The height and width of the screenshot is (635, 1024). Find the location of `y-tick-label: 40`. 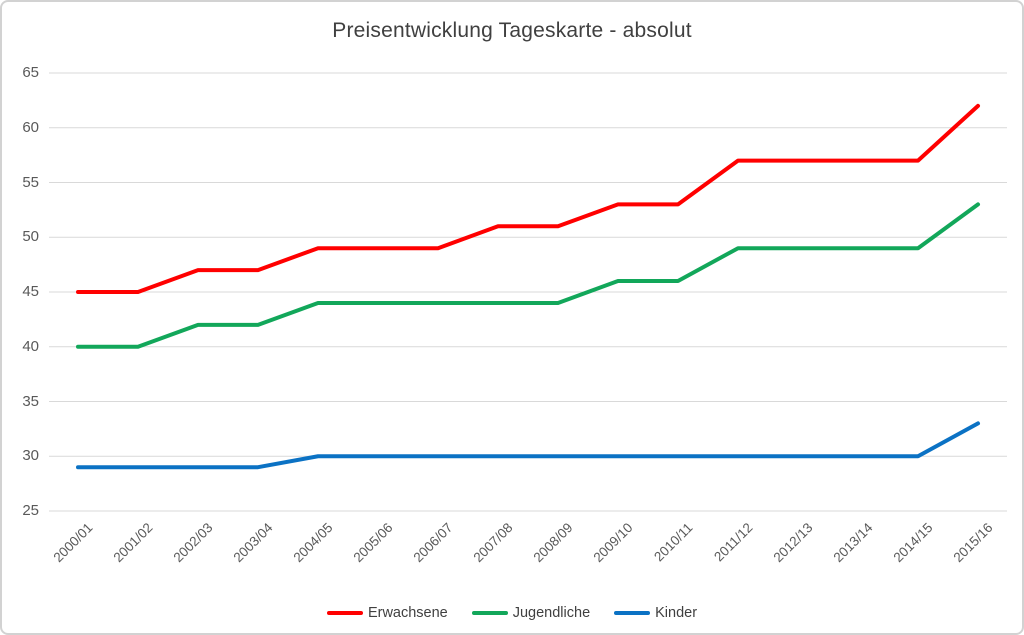

y-tick-label: 40 is located at coordinates (30, 346).